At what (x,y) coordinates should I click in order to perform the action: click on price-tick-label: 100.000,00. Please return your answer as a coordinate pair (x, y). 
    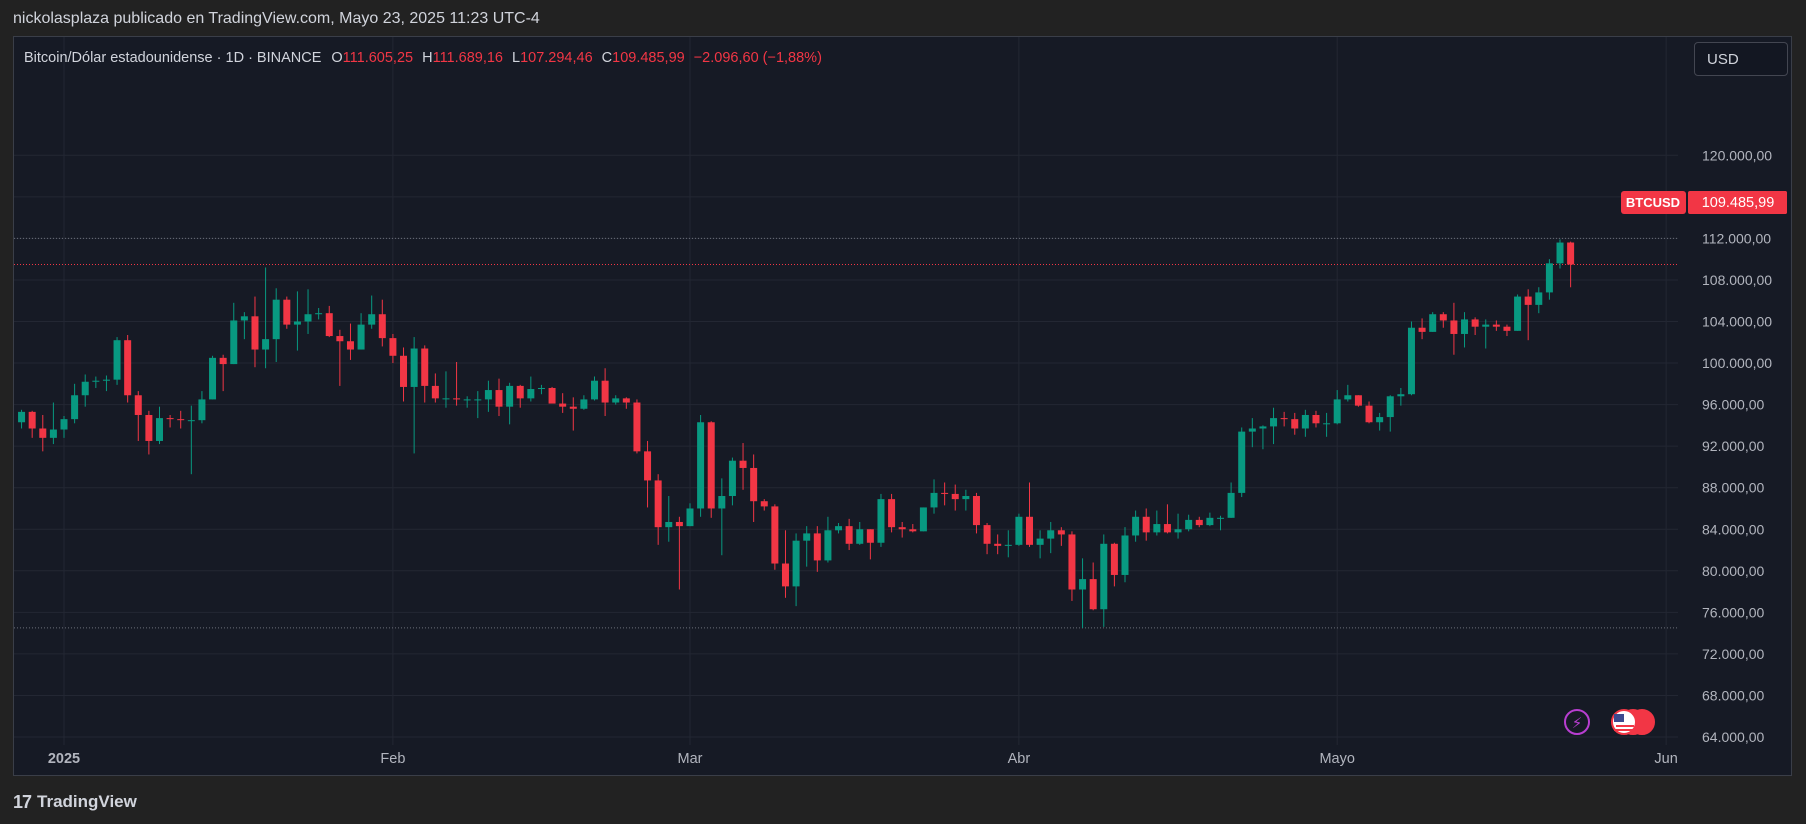
    Looking at the image, I should click on (1737, 363).